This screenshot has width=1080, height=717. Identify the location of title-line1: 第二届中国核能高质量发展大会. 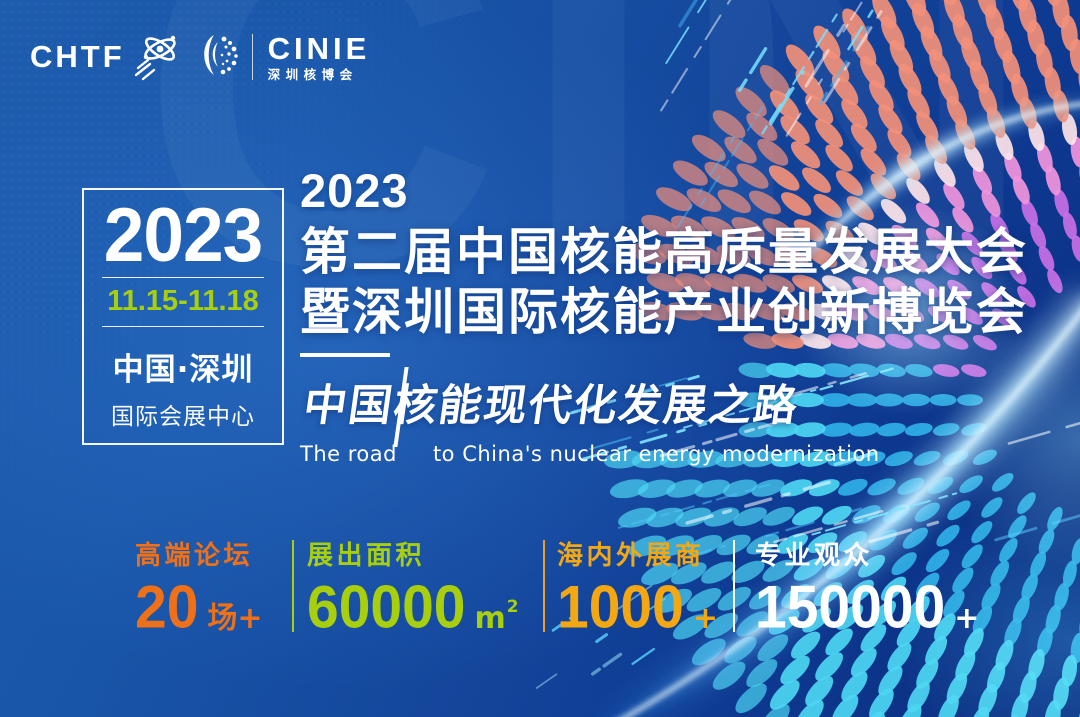
(664, 252).